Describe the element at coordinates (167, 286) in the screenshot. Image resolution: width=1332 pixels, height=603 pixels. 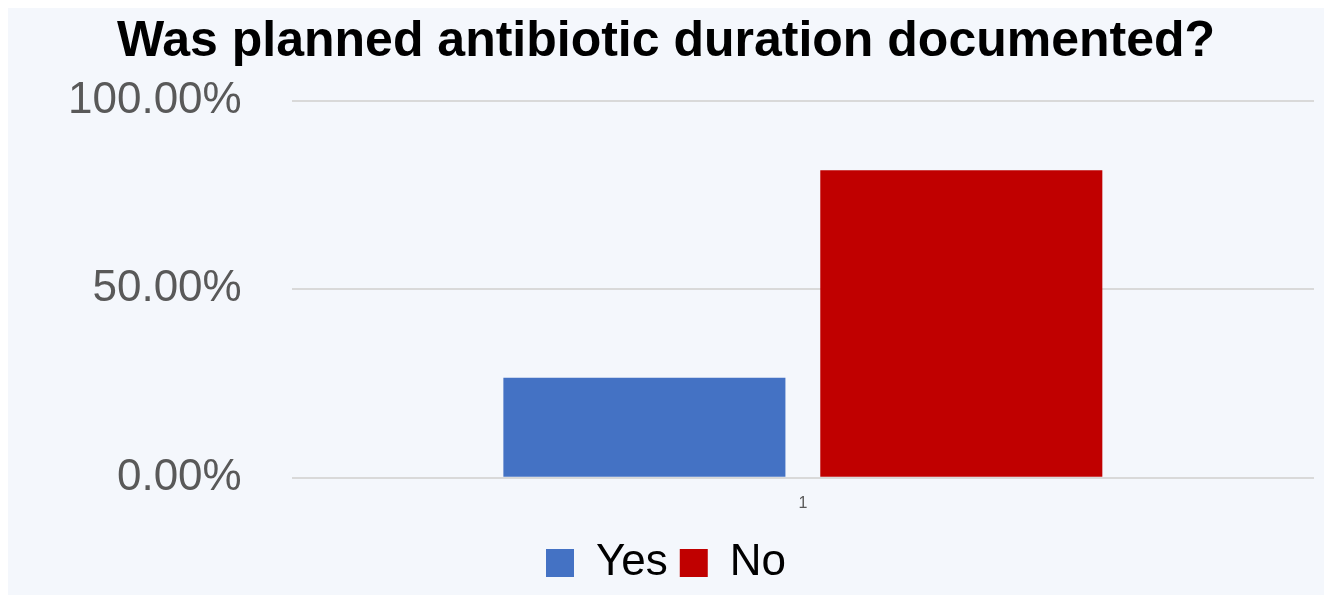
I see `y-tick-label: 50.00%` at that location.